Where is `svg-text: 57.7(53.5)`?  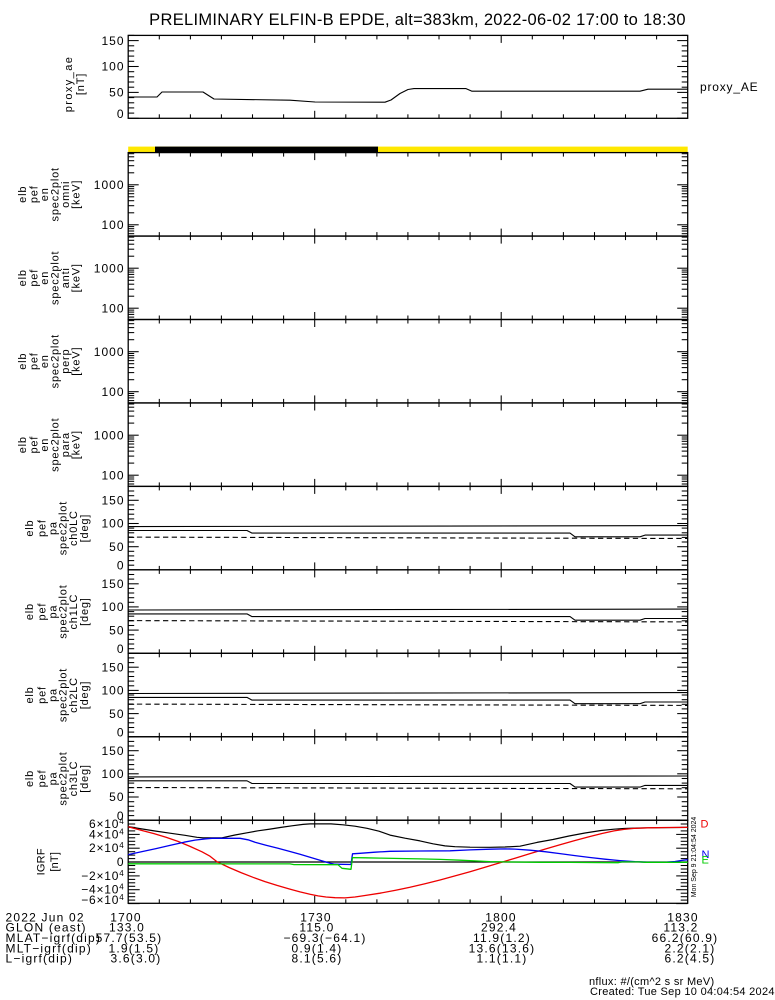 svg-text: 57.7(53.5) is located at coordinates (129, 938).